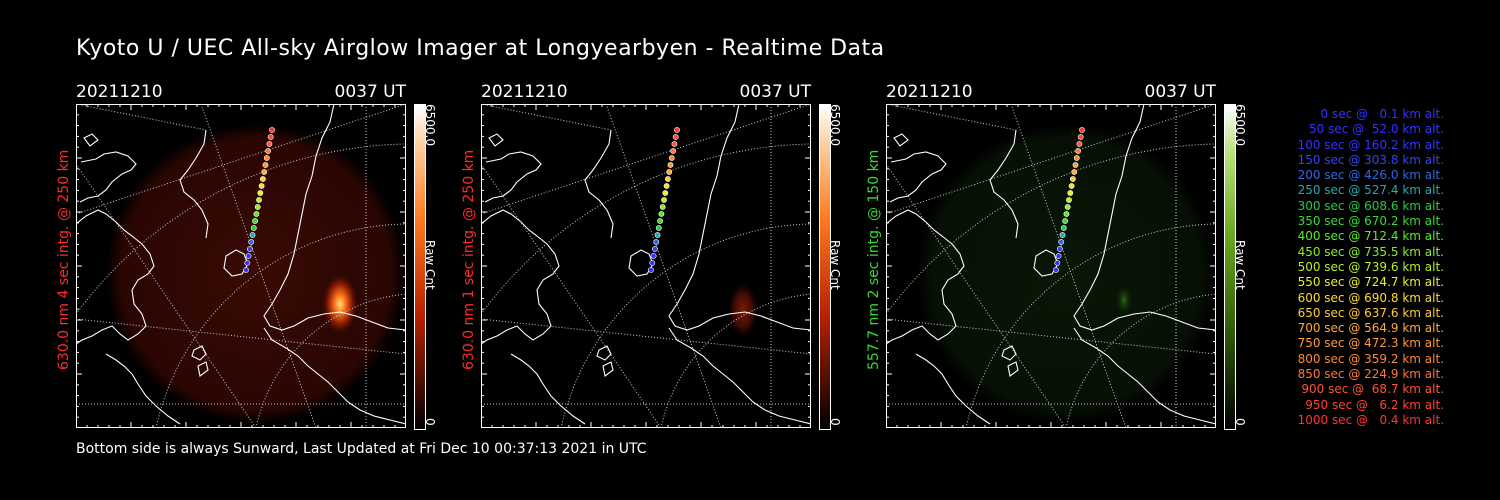 The height and width of the screenshot is (500, 1500). I want to click on legend-entry: 650 sec @ 637.6 km alt., so click(1370, 312).